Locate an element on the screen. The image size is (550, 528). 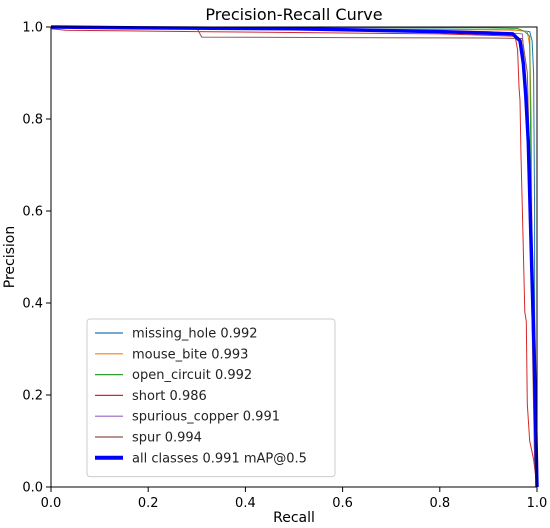
x-tick-label: 0.2 is located at coordinates (148, 503).